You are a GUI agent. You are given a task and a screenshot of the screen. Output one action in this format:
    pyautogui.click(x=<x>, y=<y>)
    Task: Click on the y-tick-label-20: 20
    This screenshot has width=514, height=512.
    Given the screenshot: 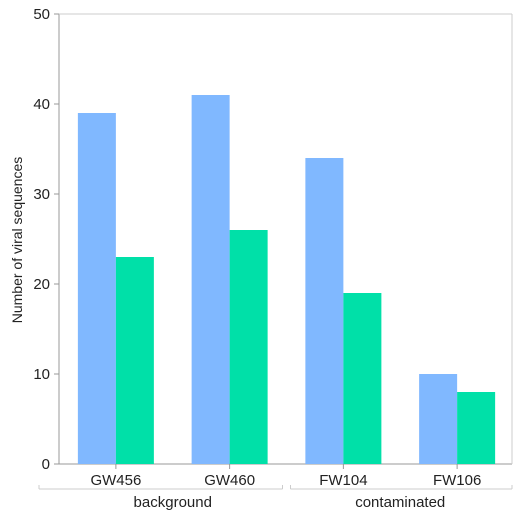 What is the action you would take?
    pyautogui.click(x=41, y=284)
    